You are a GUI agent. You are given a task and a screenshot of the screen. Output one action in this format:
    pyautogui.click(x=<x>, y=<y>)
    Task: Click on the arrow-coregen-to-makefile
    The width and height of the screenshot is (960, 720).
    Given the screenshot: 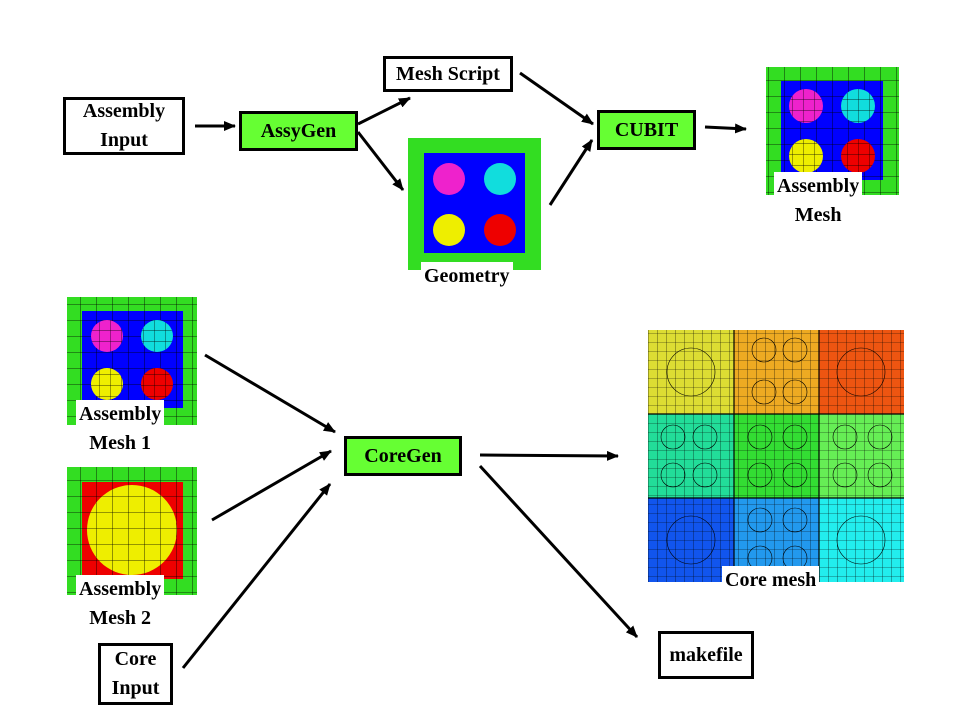 What is the action you would take?
    pyautogui.click(x=558, y=551)
    